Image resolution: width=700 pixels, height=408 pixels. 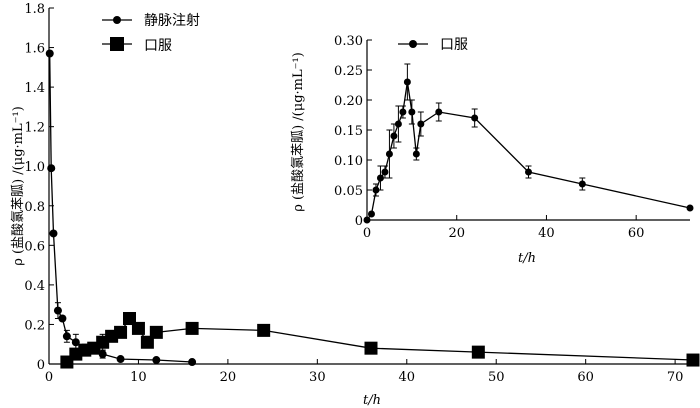 What do you see at coordinates (367, 233) in the screenshot?
I see `inset-x-tick-label: 0` at bounding box center [367, 233].